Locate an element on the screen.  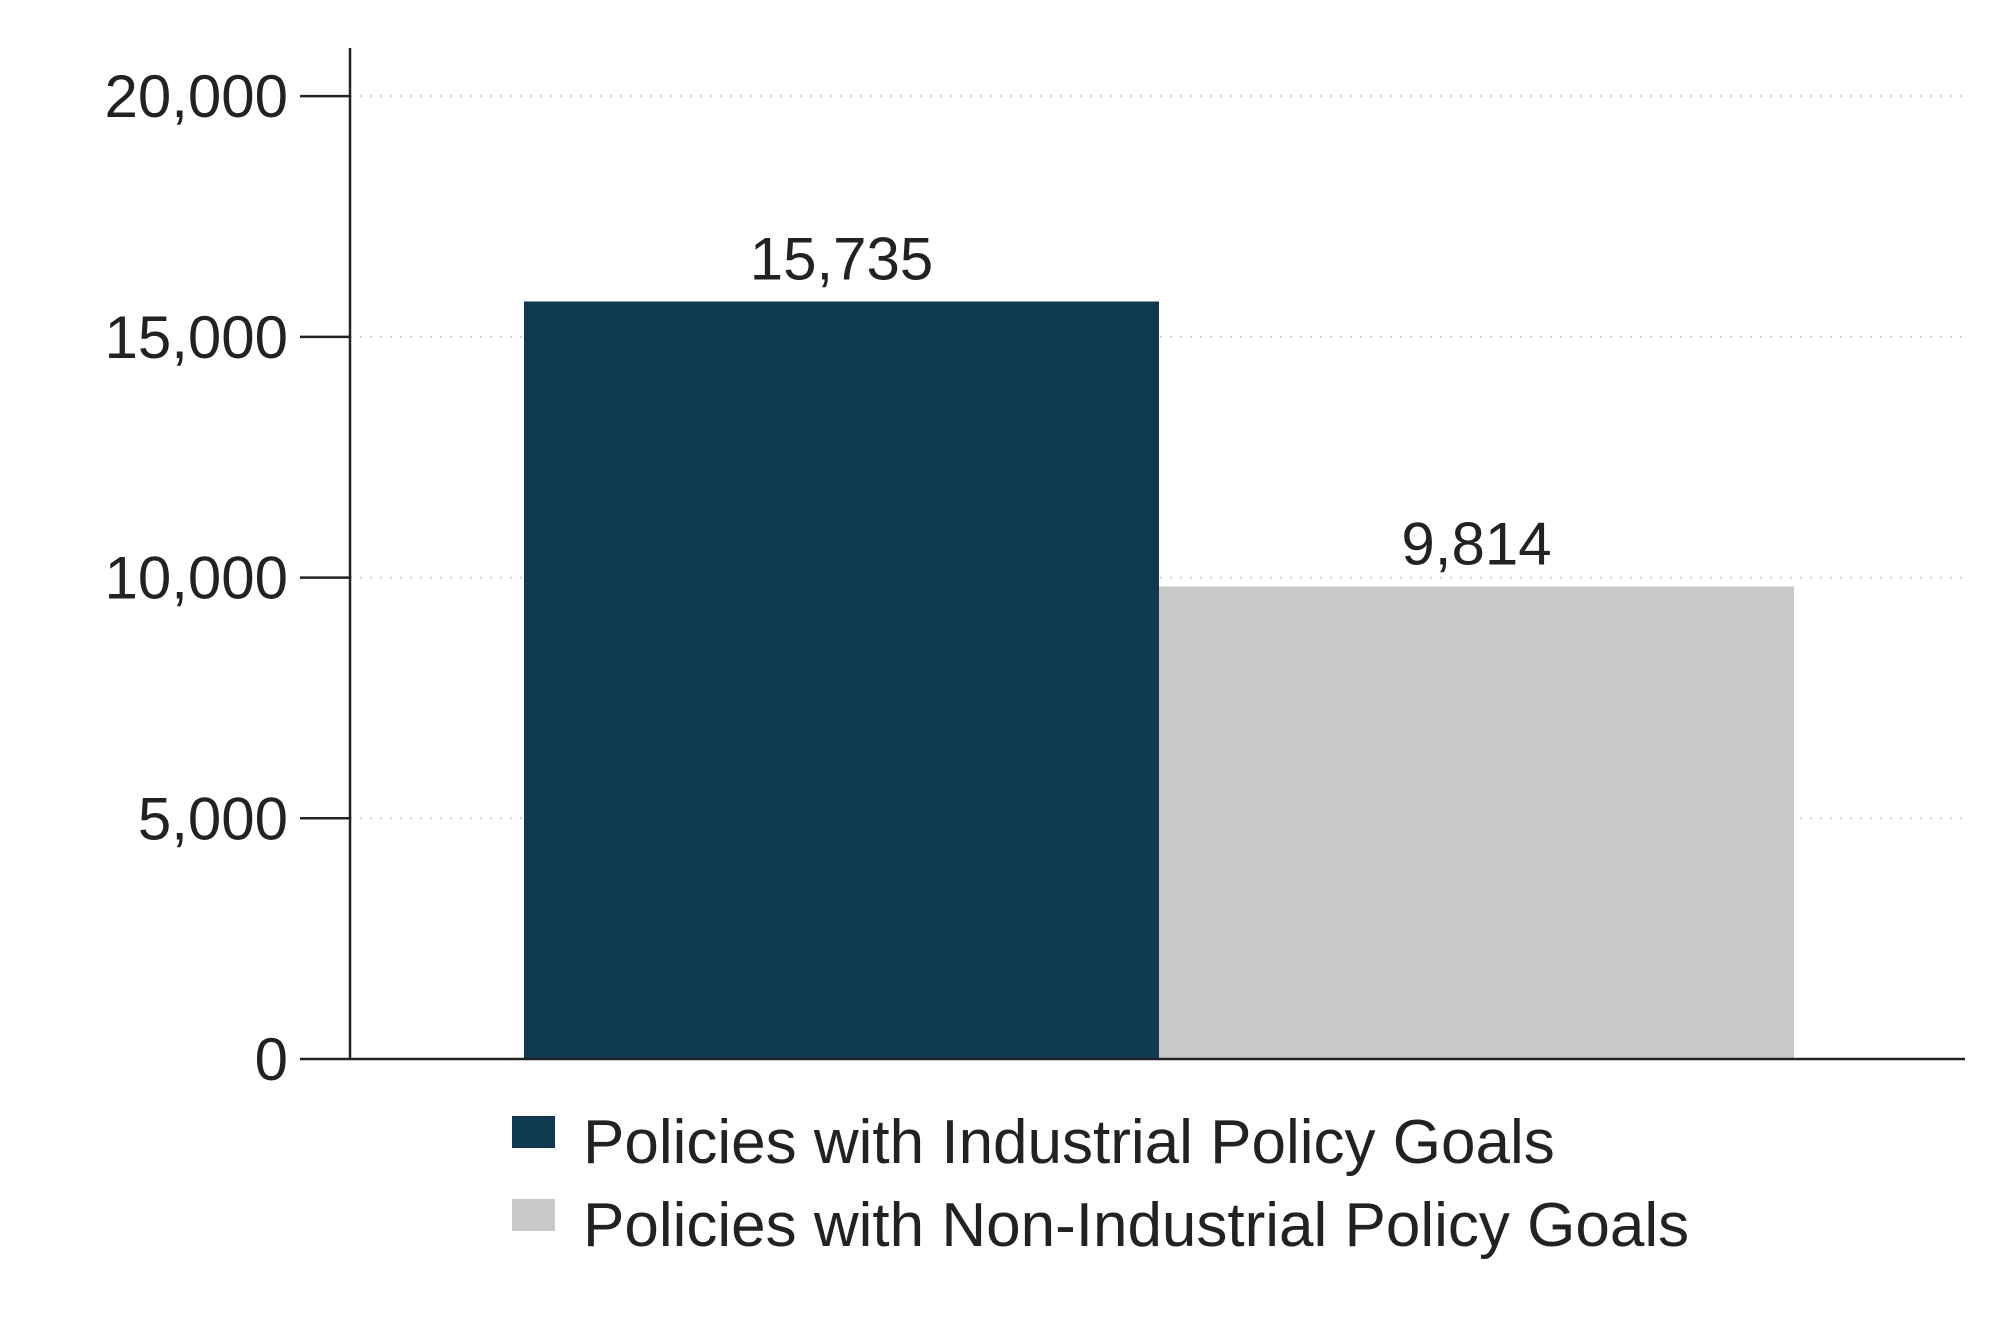
y-tick-label: 15,000 is located at coordinates (196, 337).